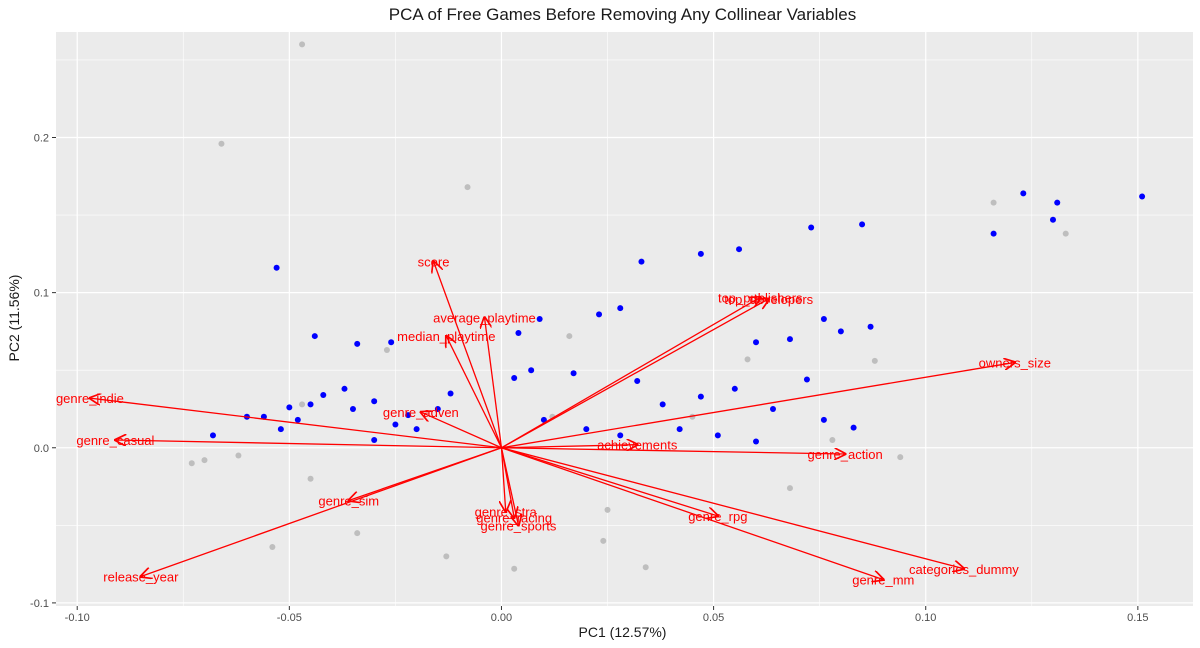 The height and width of the screenshot is (648, 1200). What do you see at coordinates (622, 632) in the screenshot?
I see `x-axis-label: PC1 (12.57%)` at bounding box center [622, 632].